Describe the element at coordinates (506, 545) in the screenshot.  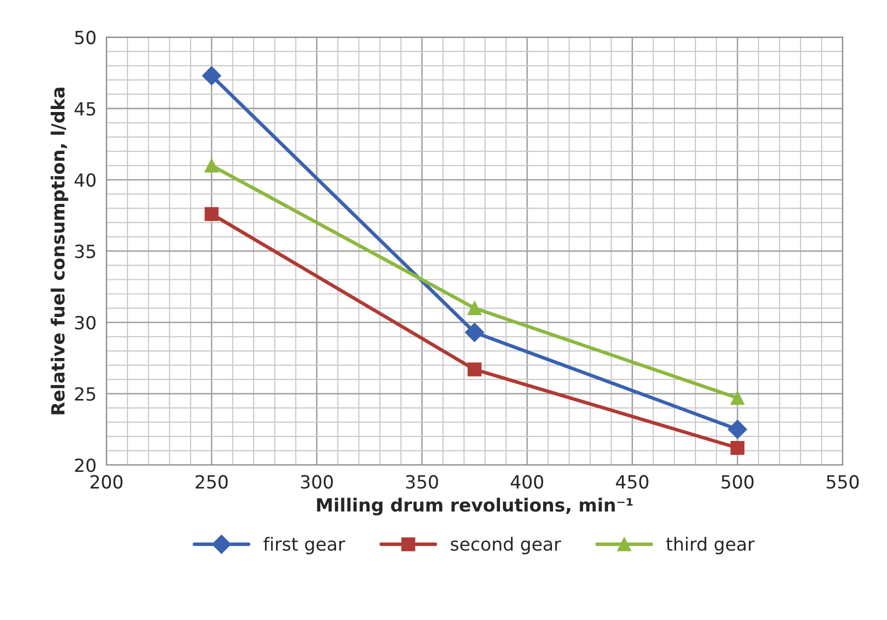
I see `legend-label: second gear` at that location.